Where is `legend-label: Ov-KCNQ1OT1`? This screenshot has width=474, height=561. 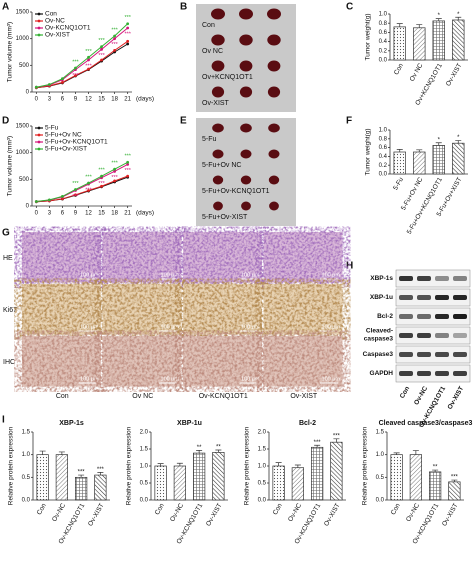 legend-label: Ov-KCNQ1OT1 is located at coordinates (68, 28).